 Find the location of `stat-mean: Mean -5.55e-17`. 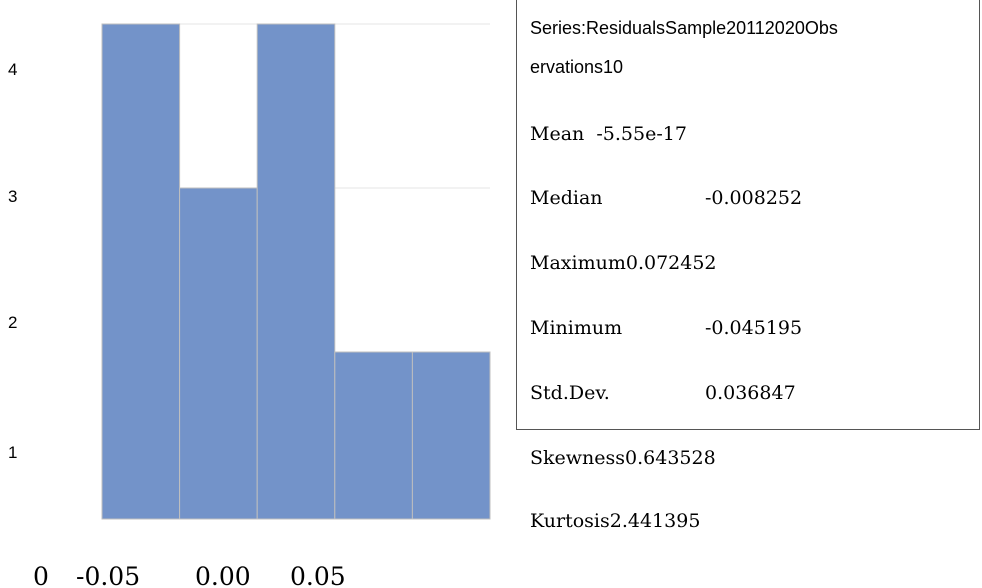

stat-mean: Mean -5.55e-17 is located at coordinates (608, 134).